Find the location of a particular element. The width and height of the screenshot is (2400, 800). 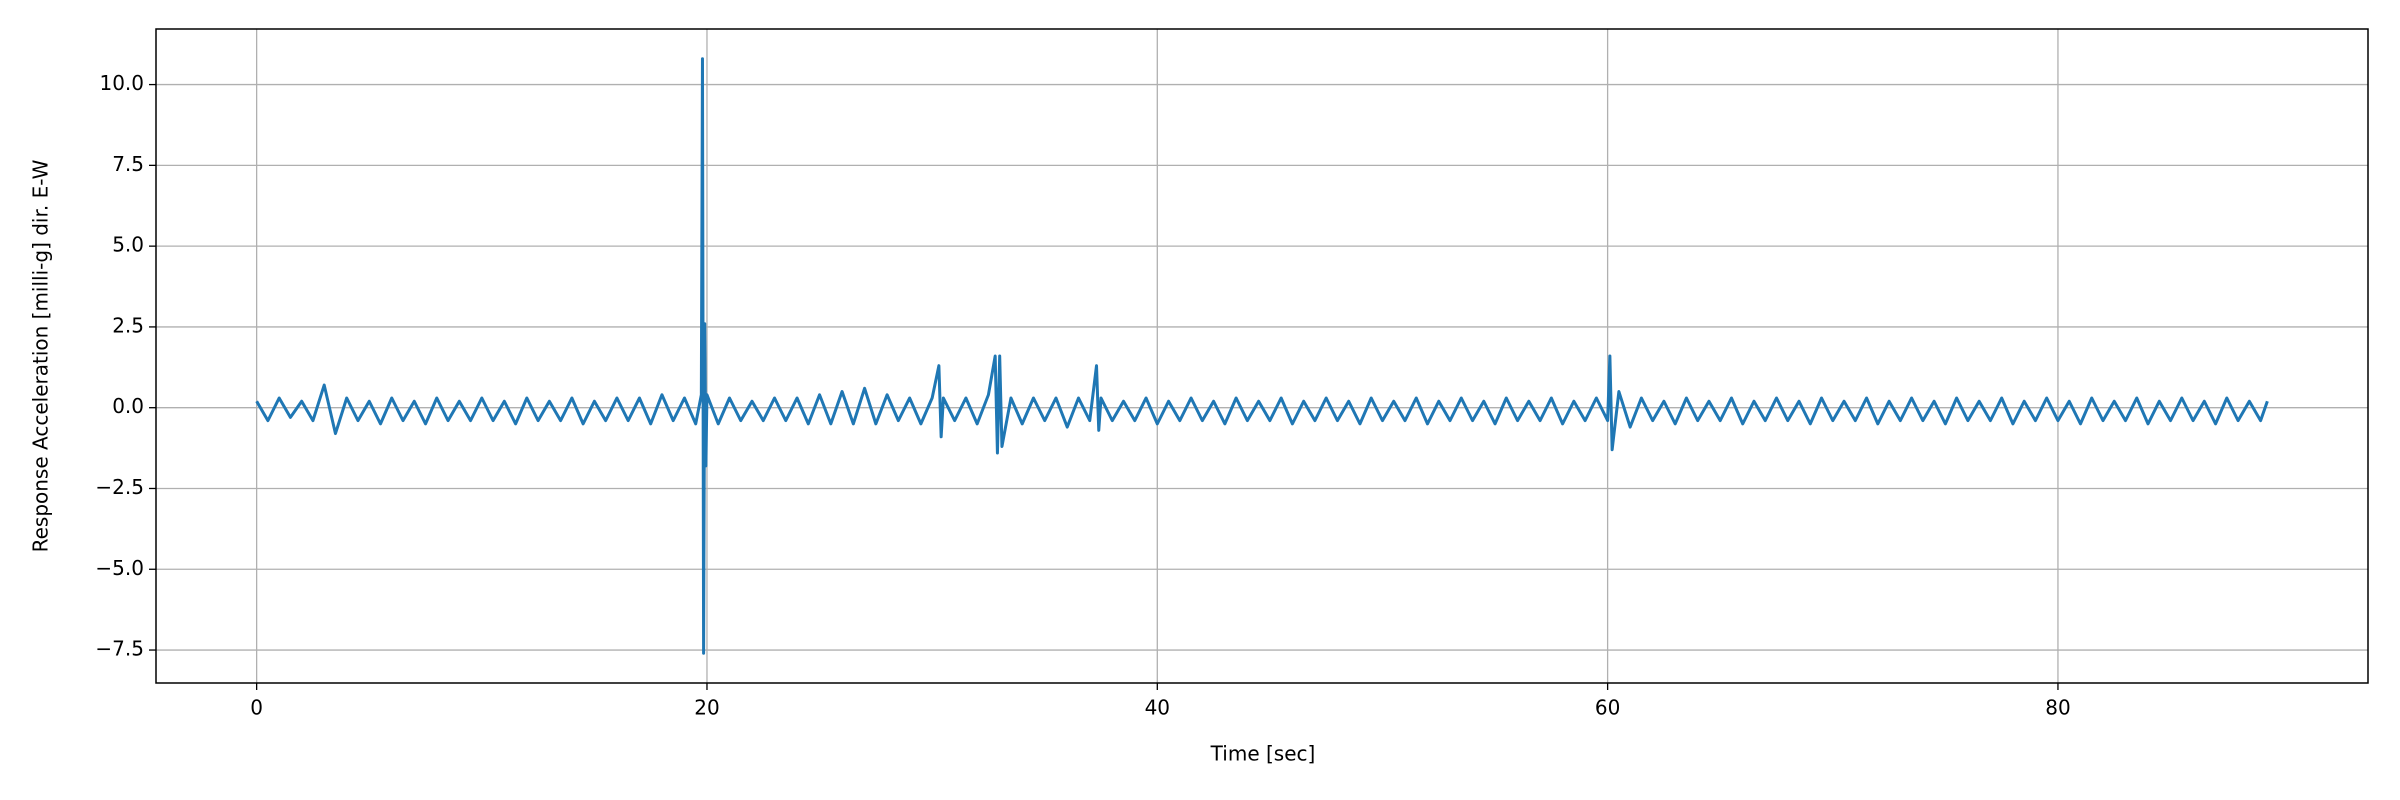

x-tick-label: 60 is located at coordinates (1607, 708).